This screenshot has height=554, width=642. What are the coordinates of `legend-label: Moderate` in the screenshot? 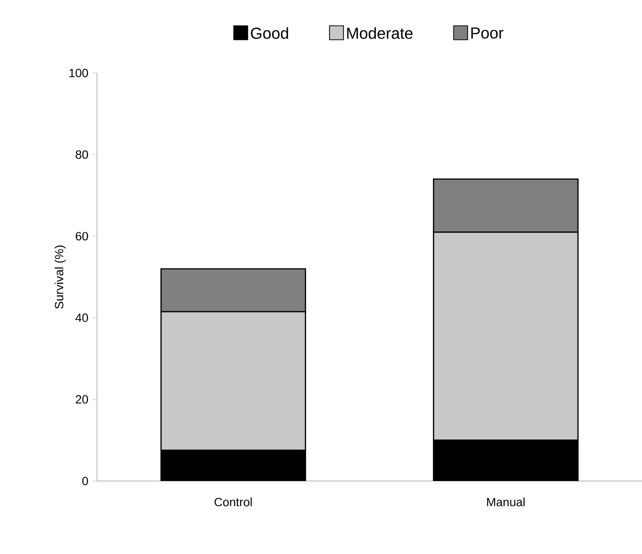 It's located at (380, 33).